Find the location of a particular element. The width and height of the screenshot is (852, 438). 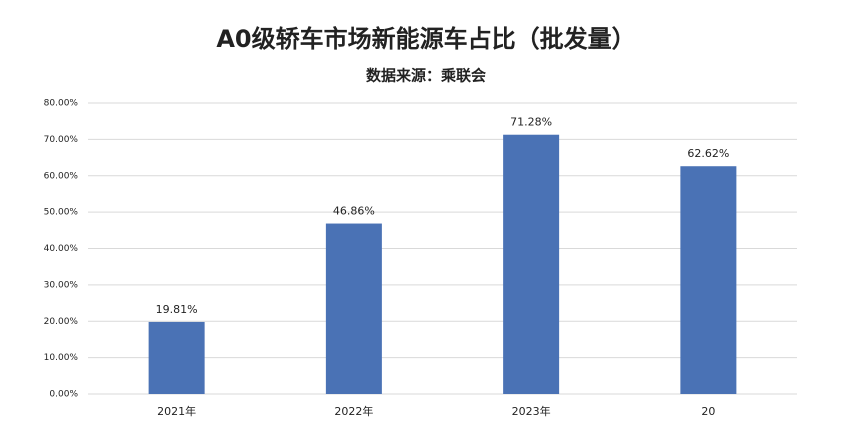

y-tick-label: 0.00% is located at coordinates (63, 395).